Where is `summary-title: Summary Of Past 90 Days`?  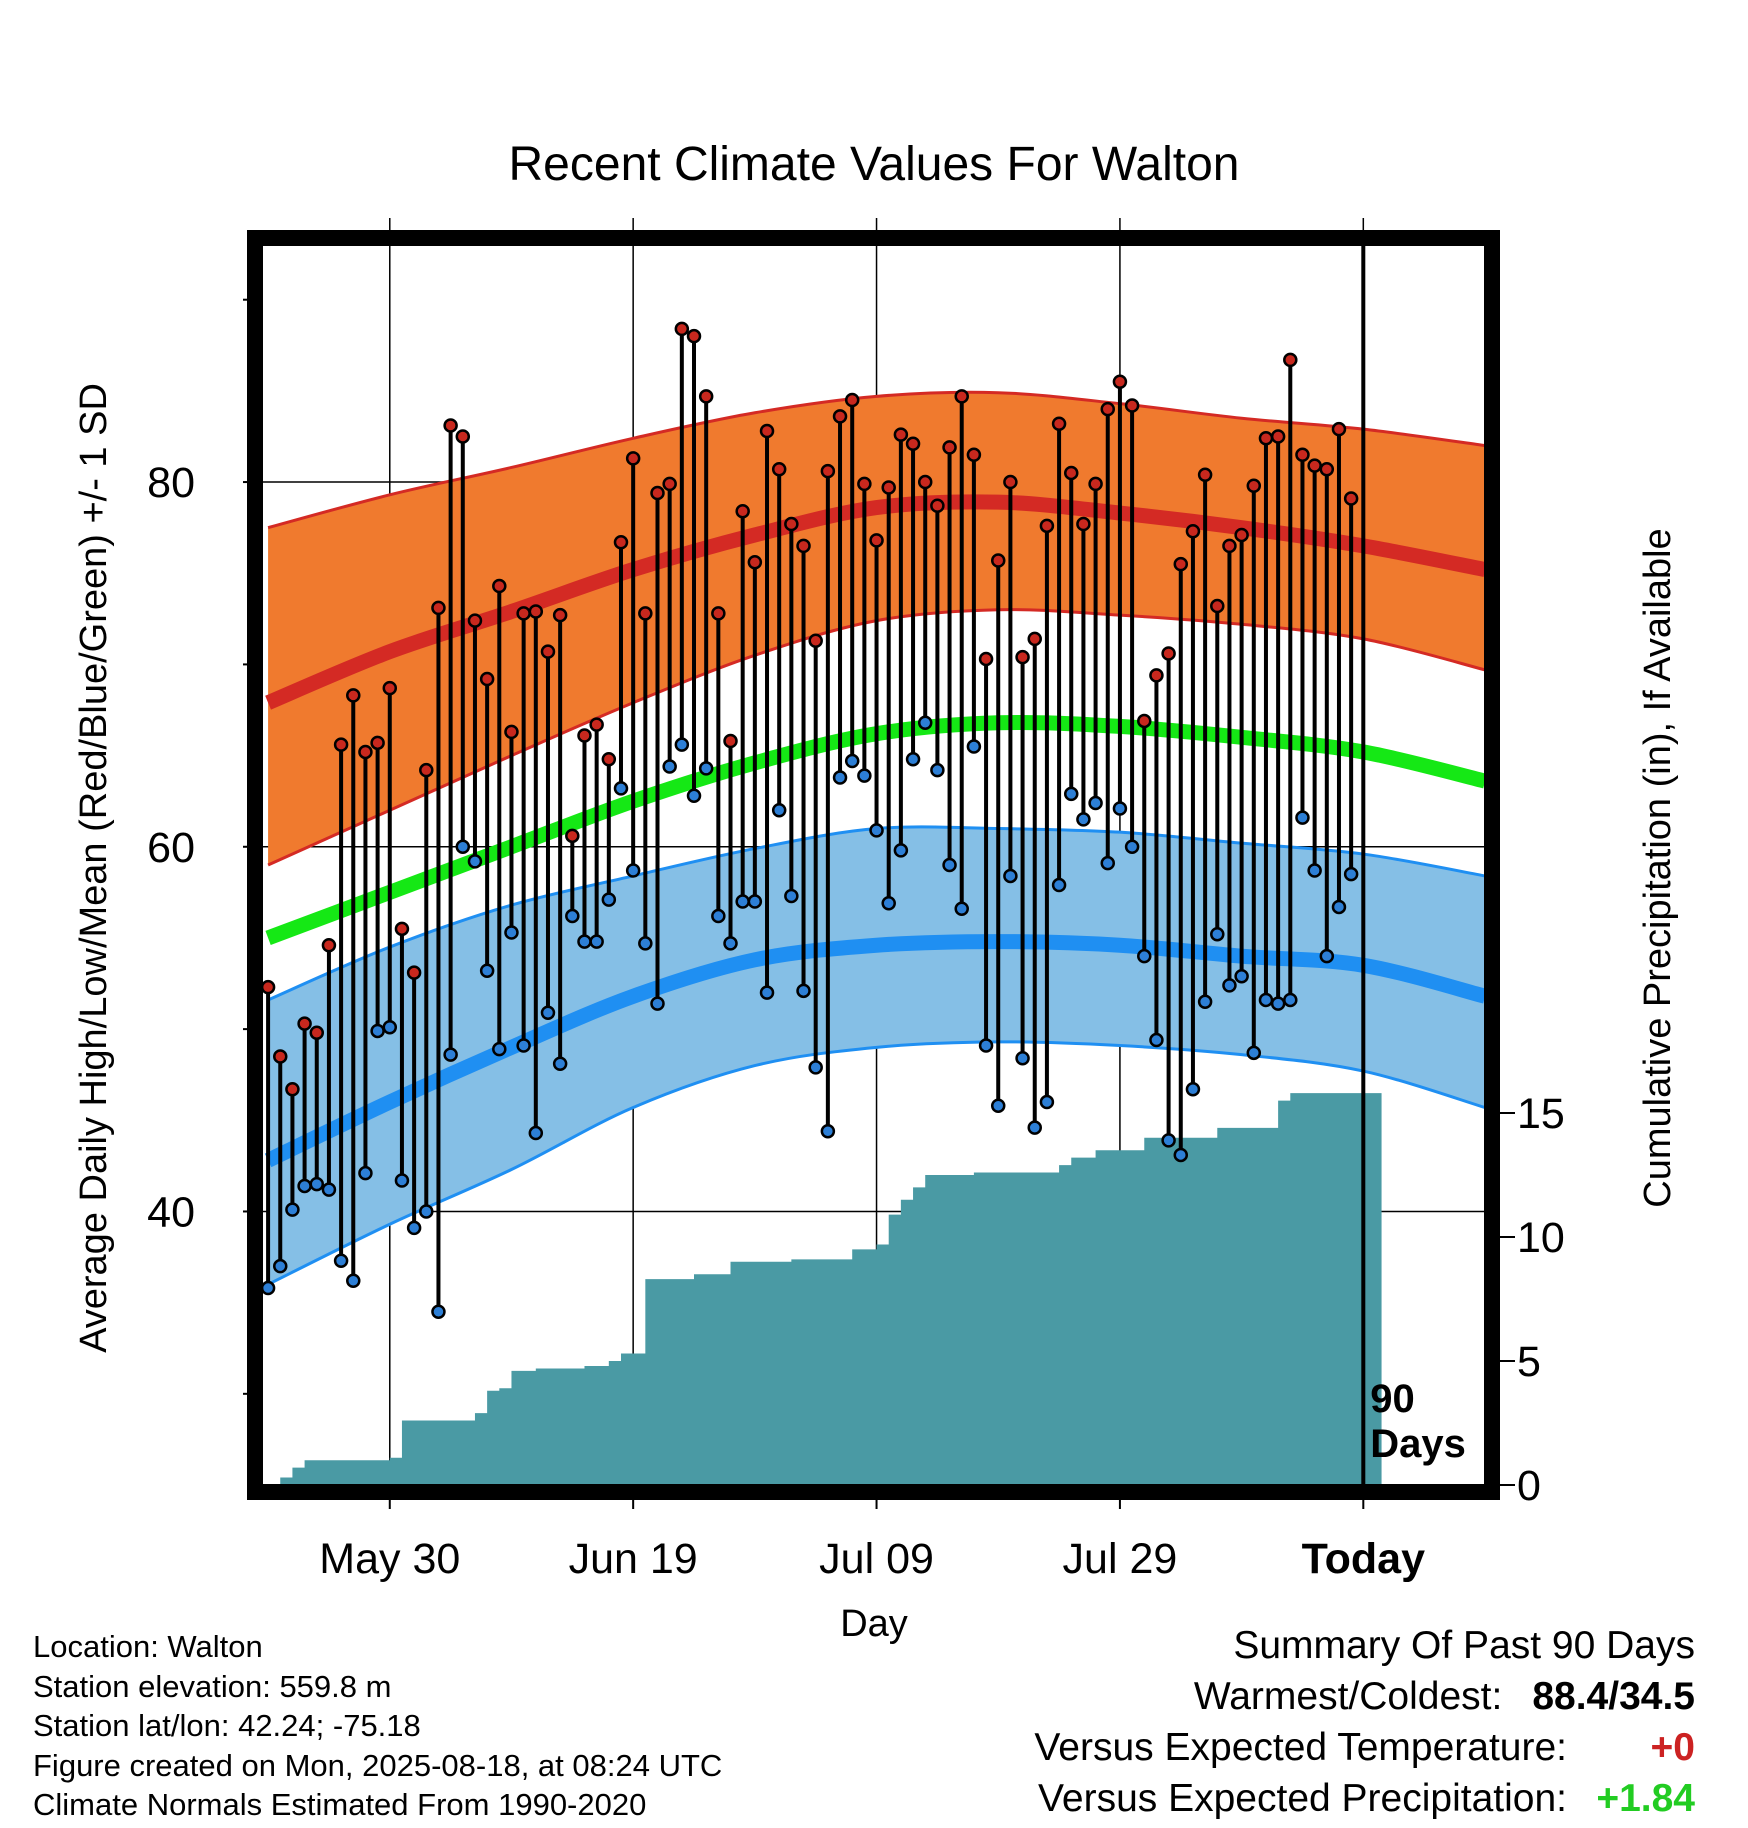
summary-title: Summary Of Past 90 Days is located at coordinates (1464, 1645).